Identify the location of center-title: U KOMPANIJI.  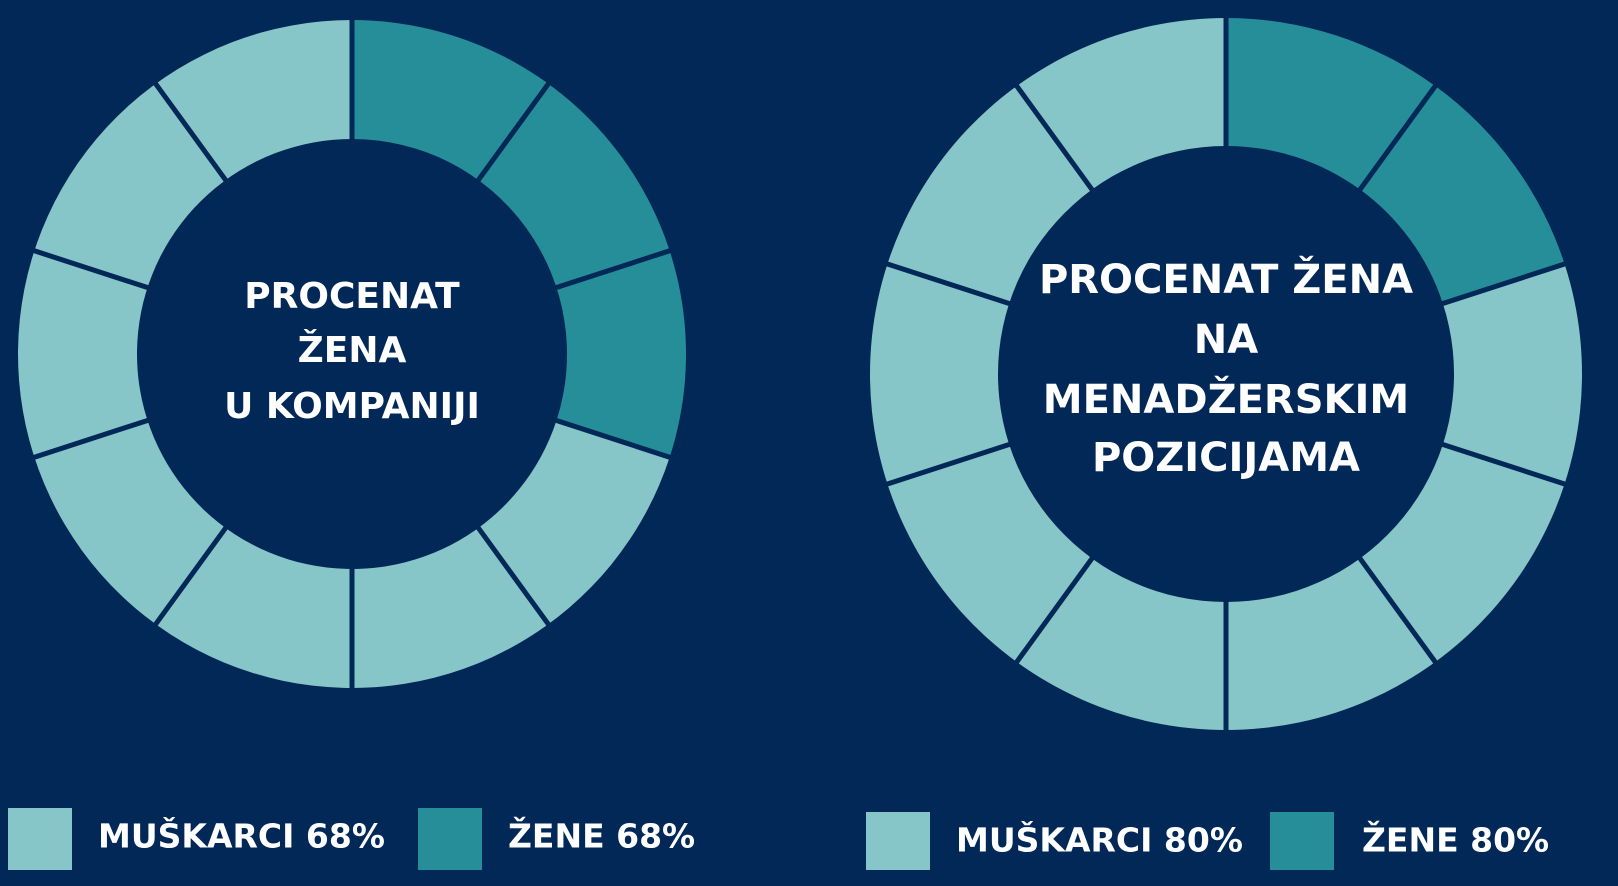
(352, 406).